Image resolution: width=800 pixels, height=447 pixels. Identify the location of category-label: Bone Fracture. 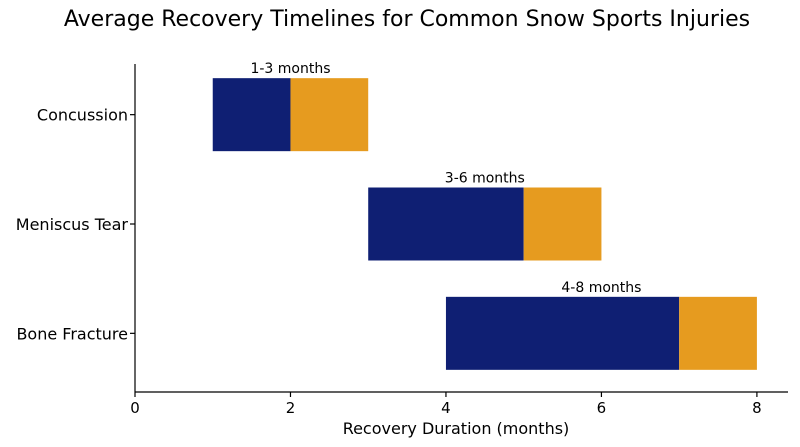
(72, 333).